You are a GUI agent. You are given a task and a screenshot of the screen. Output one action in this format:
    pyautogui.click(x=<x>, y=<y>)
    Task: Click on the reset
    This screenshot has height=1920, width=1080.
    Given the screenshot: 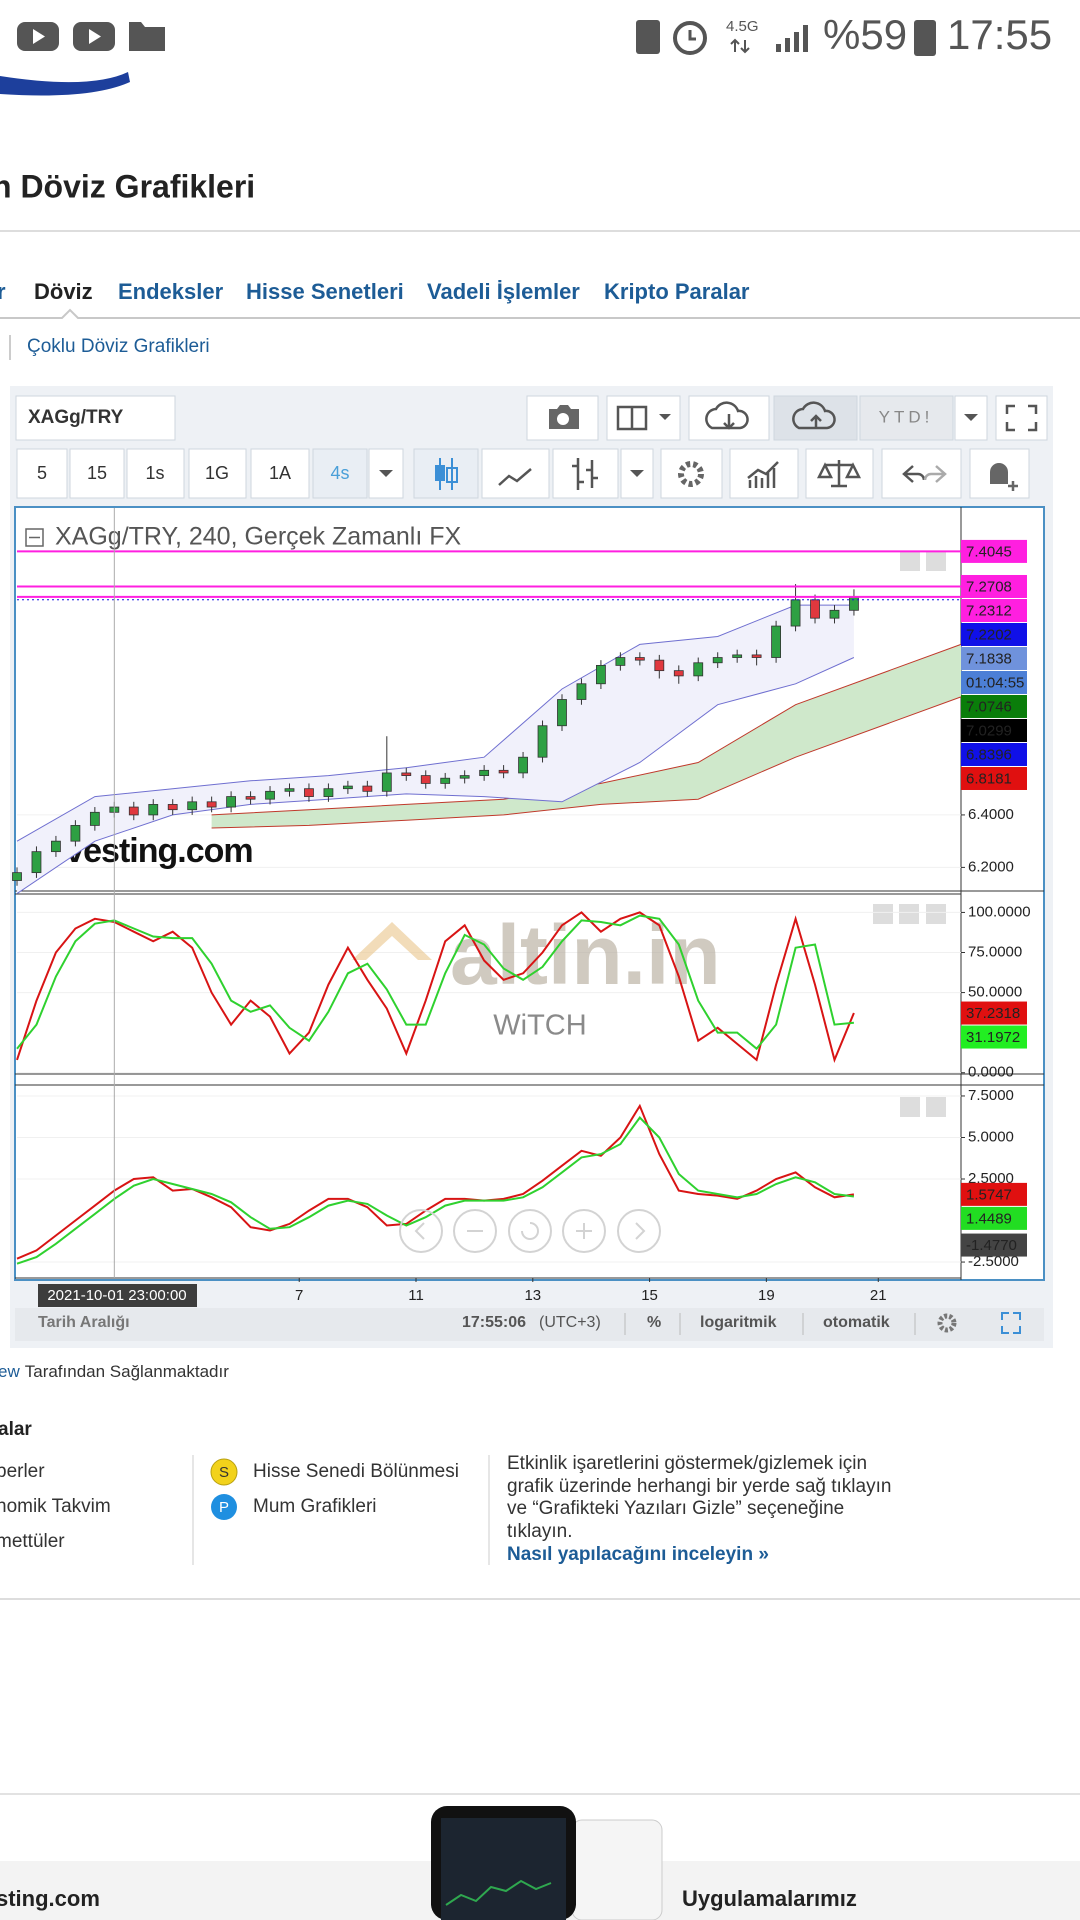 What is the action you would take?
    pyautogui.click(x=530, y=1231)
    